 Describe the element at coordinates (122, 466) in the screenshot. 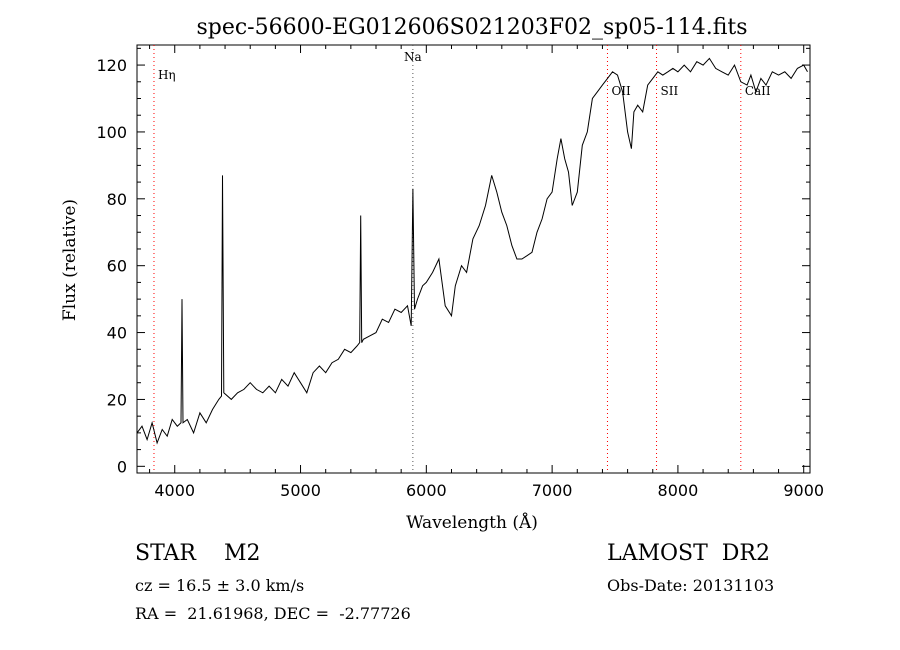

I see `y-tick-label: 0` at that location.